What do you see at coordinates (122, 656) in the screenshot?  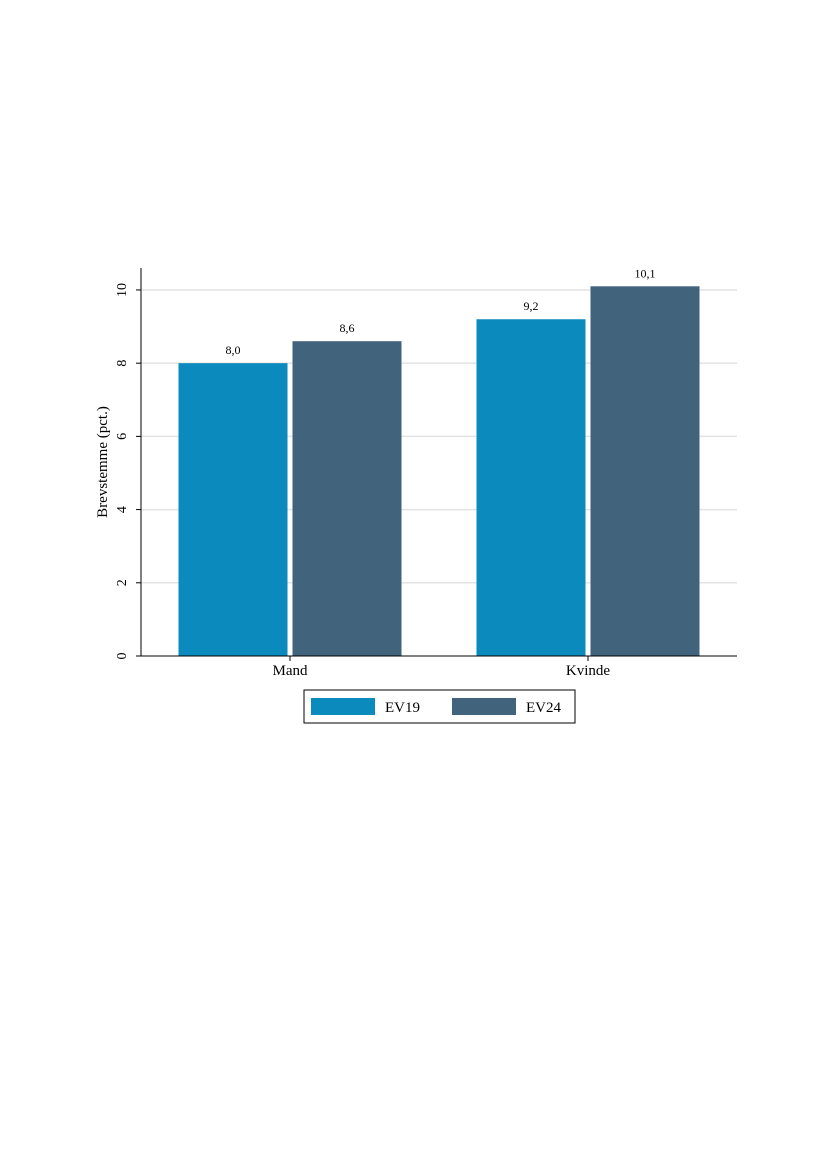 I see `y-tick-label: 0` at bounding box center [122, 656].